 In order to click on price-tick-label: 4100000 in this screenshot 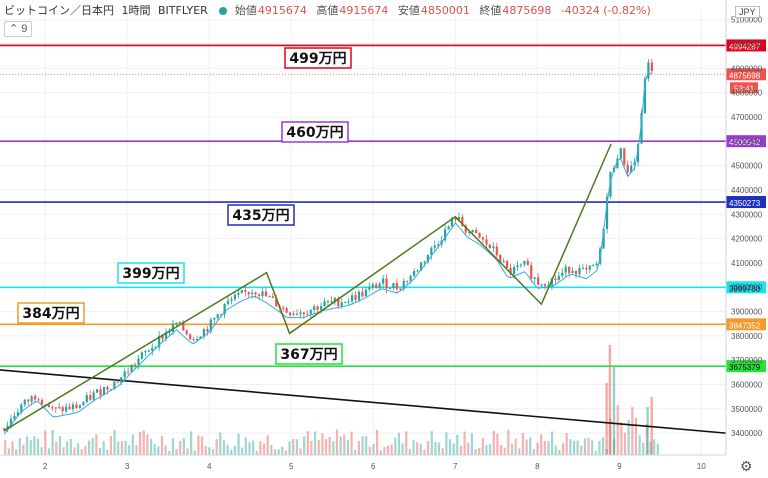, I will do `click(747, 263)`.